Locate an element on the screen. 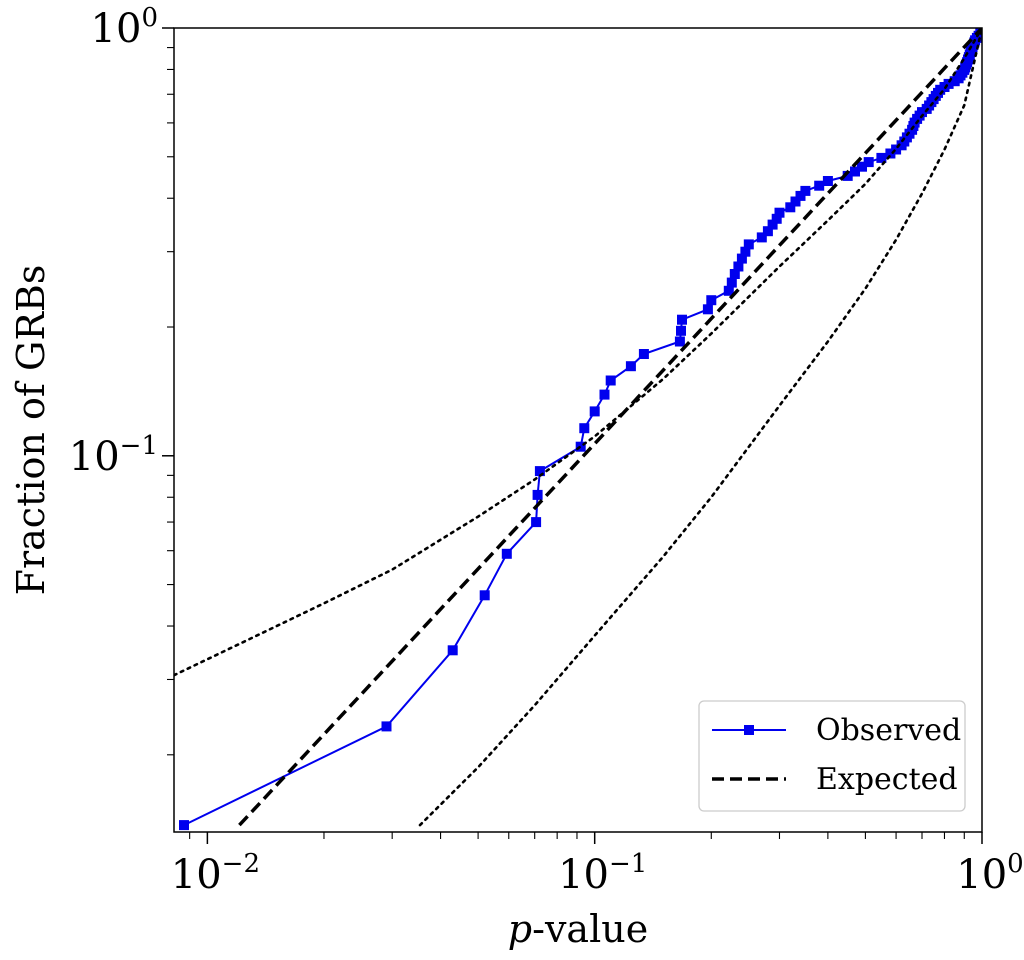 This screenshot has width=1024, height=960. x-tick-label-0-base: 10 is located at coordinates (196, 875).